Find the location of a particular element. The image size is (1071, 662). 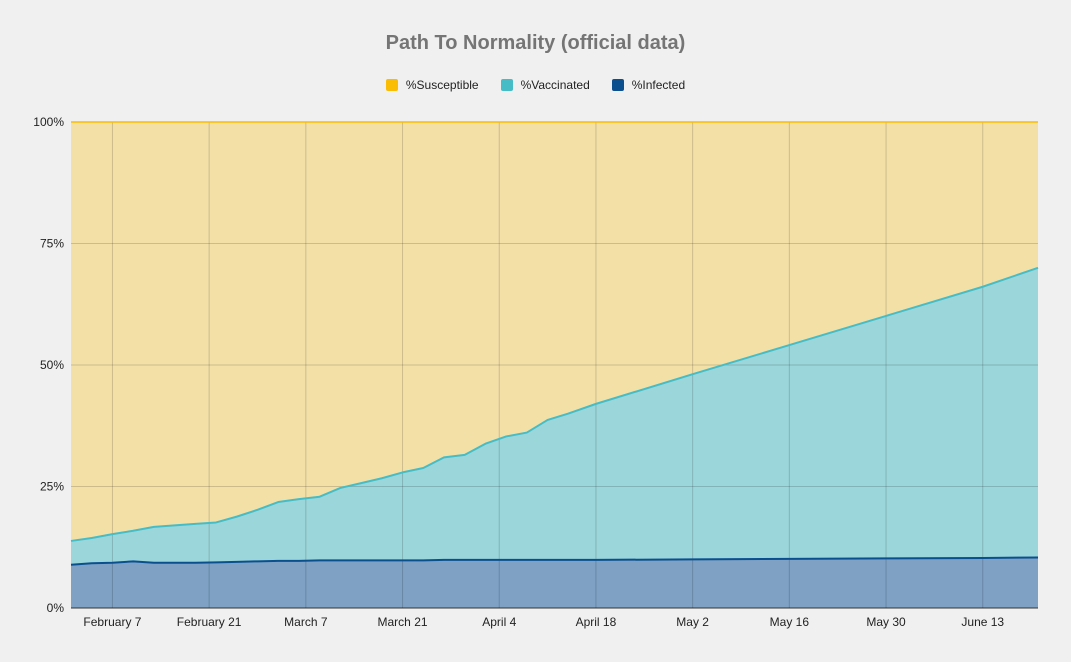

x-tick-label: May 16 is located at coordinates (790, 622).